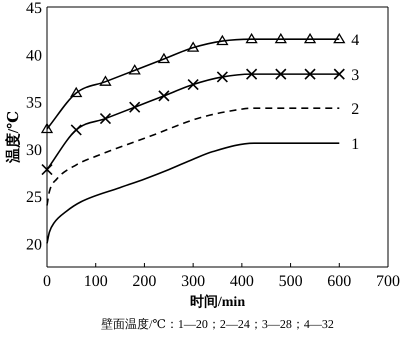 The height and width of the screenshot is (339, 400). What do you see at coordinates (144, 281) in the screenshot?
I see `x-tick-label: 200` at bounding box center [144, 281].